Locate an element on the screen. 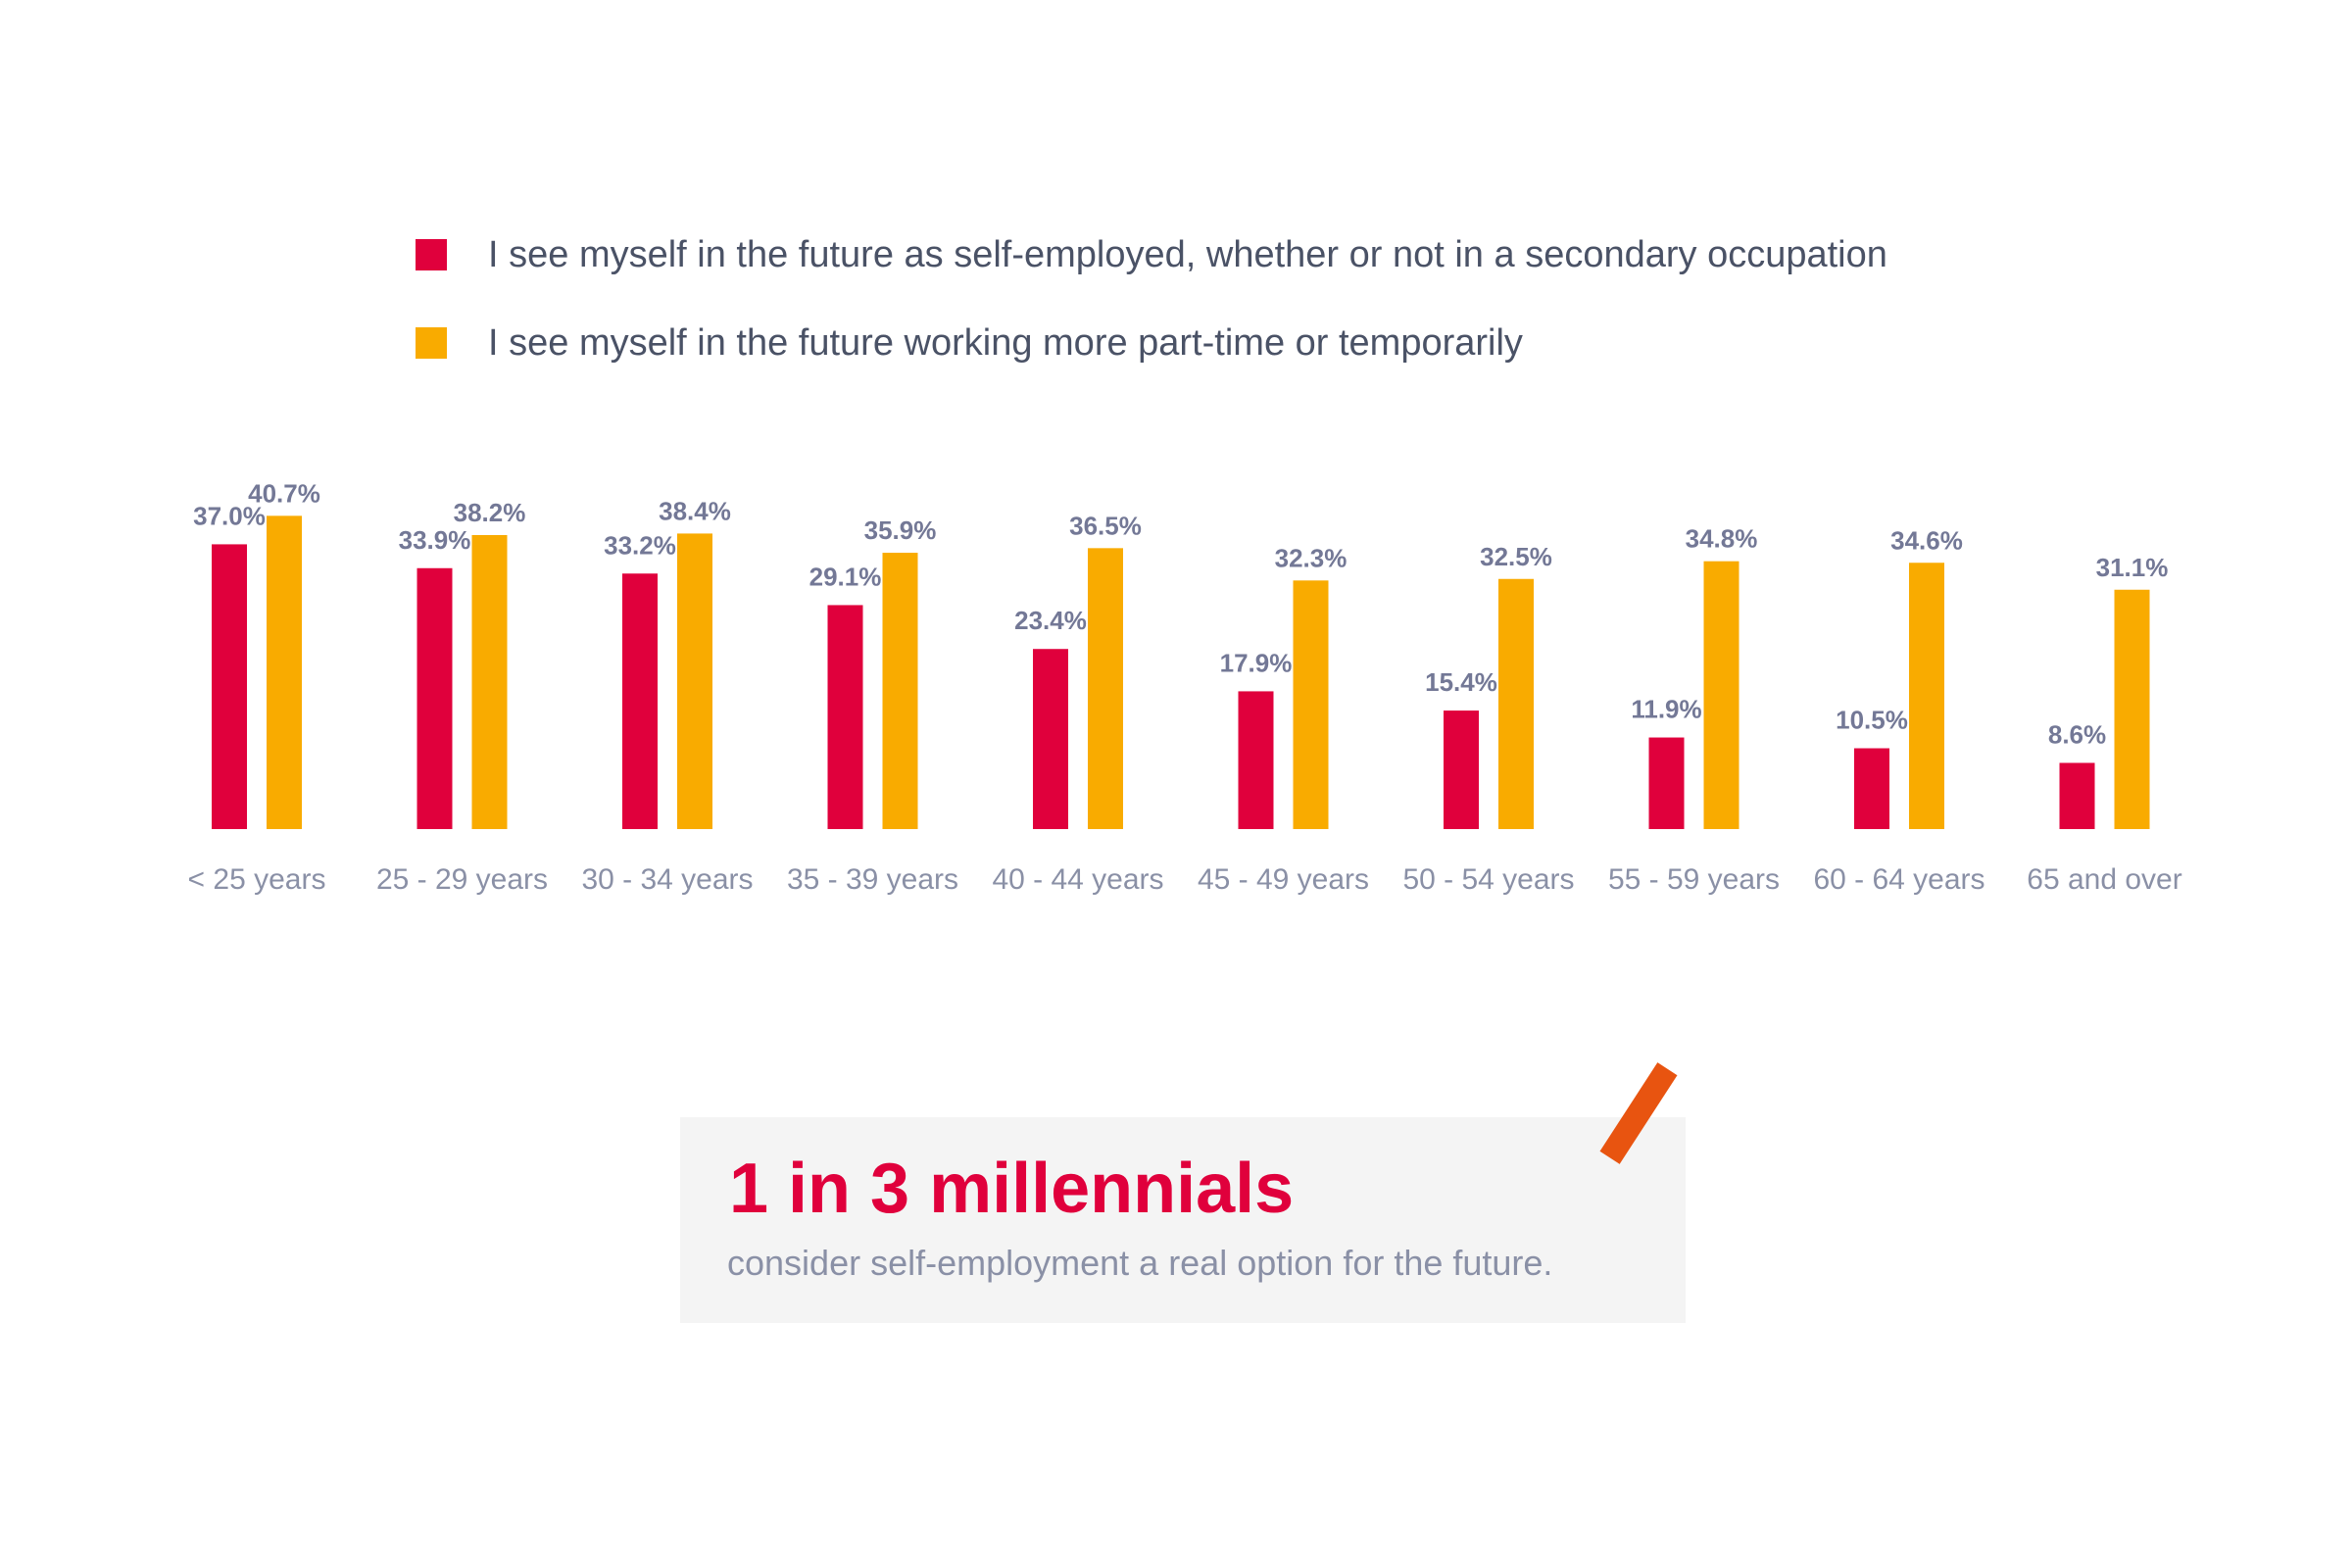  value-label-series1-0: 37.0% is located at coordinates (229, 515).